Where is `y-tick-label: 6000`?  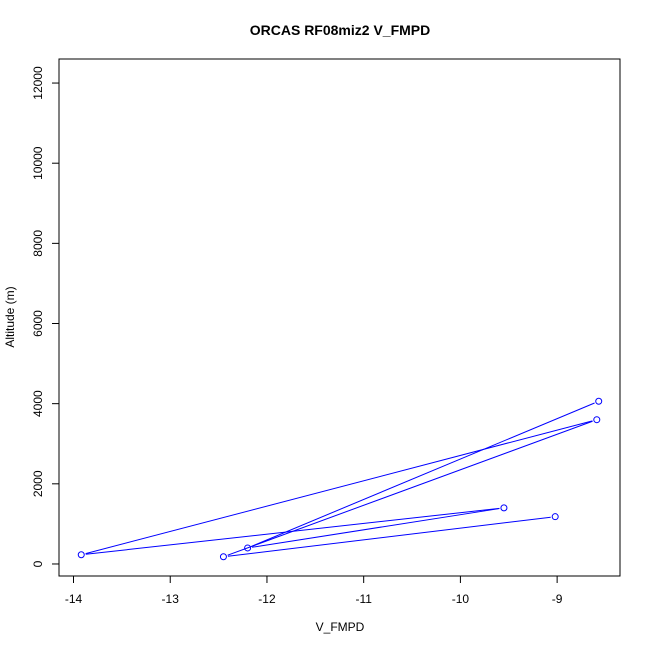 y-tick-label: 6000 is located at coordinates (38, 323).